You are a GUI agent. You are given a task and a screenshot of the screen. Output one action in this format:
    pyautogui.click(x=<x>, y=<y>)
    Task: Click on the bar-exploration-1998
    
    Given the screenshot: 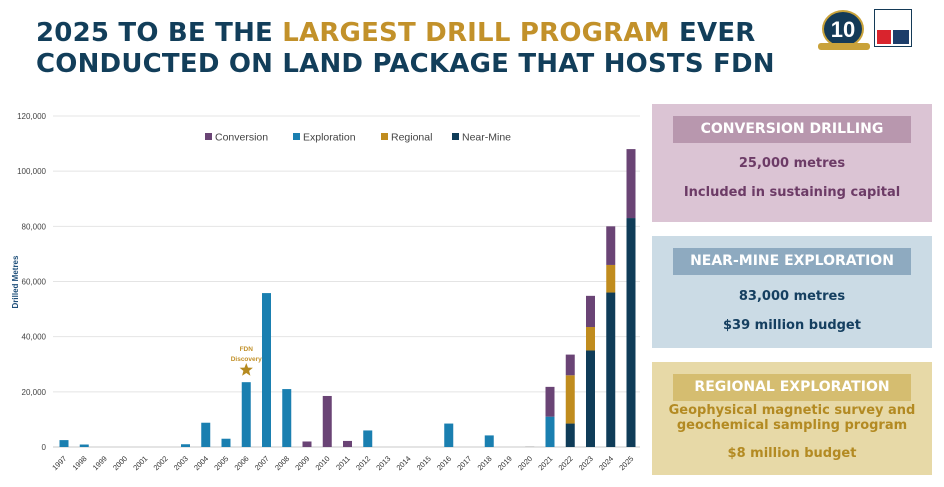 What is the action you would take?
    pyautogui.click(x=84, y=445)
    